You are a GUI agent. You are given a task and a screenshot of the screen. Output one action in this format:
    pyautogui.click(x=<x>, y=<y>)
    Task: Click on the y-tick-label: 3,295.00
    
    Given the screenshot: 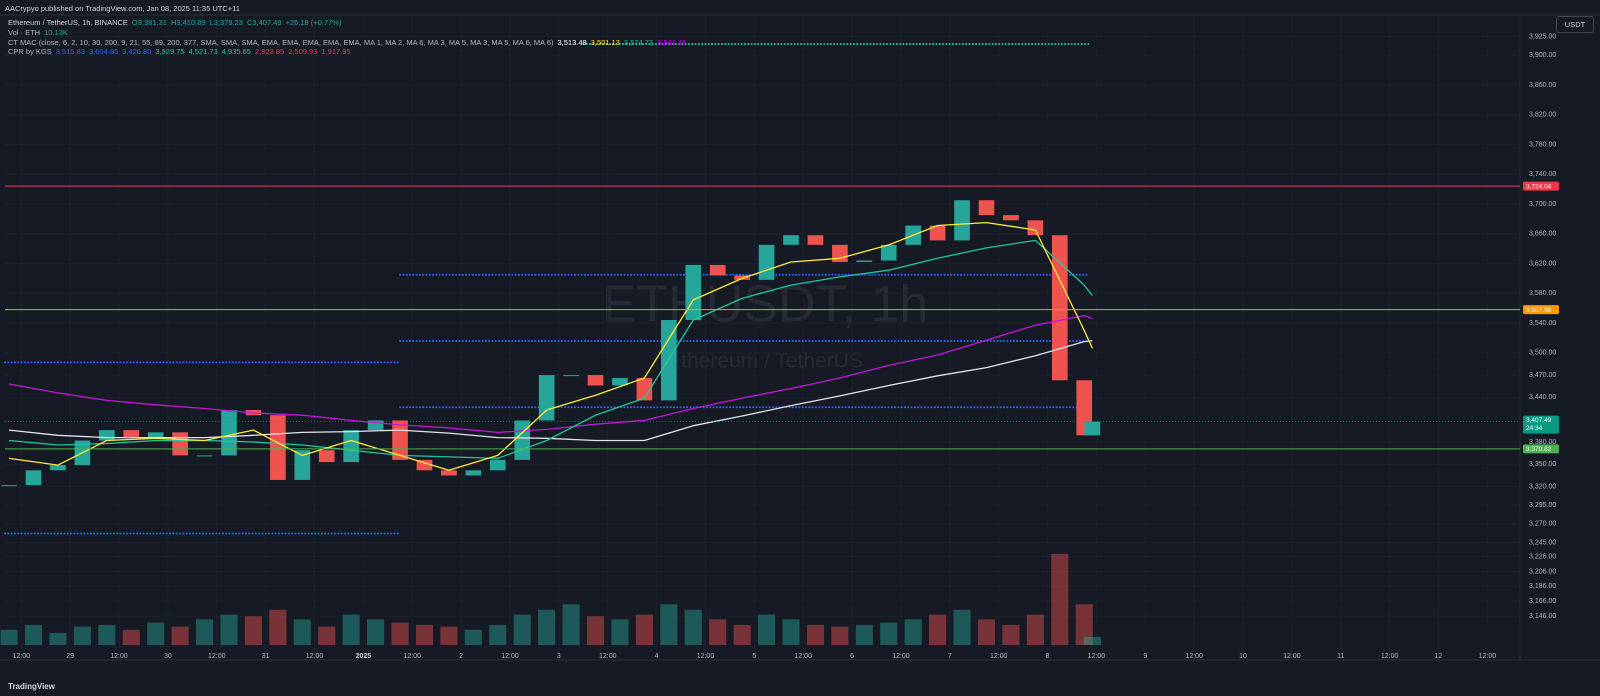 What is the action you would take?
    pyautogui.click(x=1542, y=505)
    